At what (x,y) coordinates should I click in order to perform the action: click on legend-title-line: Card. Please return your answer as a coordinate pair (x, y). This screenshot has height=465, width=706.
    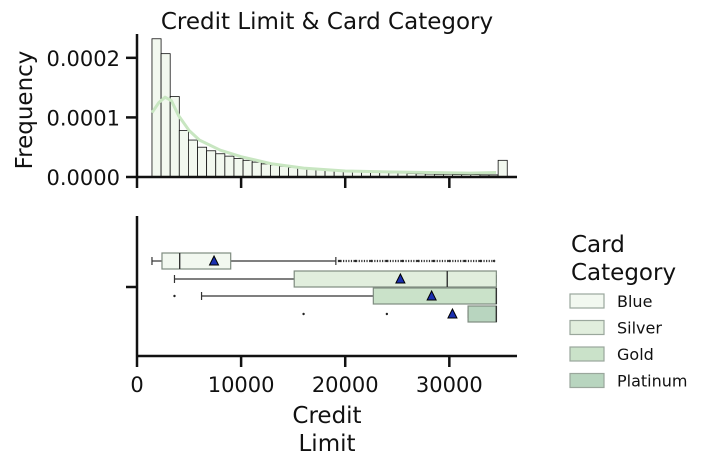
    Looking at the image, I should click on (598, 245).